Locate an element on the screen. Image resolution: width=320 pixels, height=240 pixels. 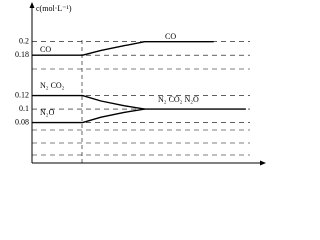
y-axis-label: c(mol·L⁻¹) is located at coordinates (54, 8).